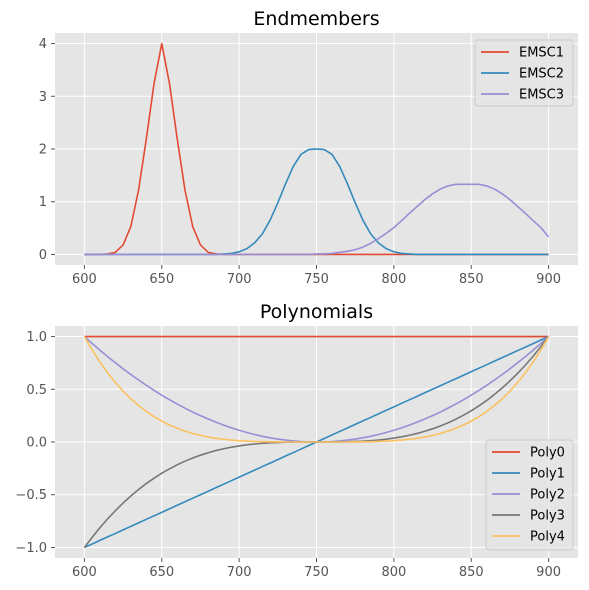 This screenshot has height=590, width=589. I want to click on legend-label: Poly3, so click(547, 516).